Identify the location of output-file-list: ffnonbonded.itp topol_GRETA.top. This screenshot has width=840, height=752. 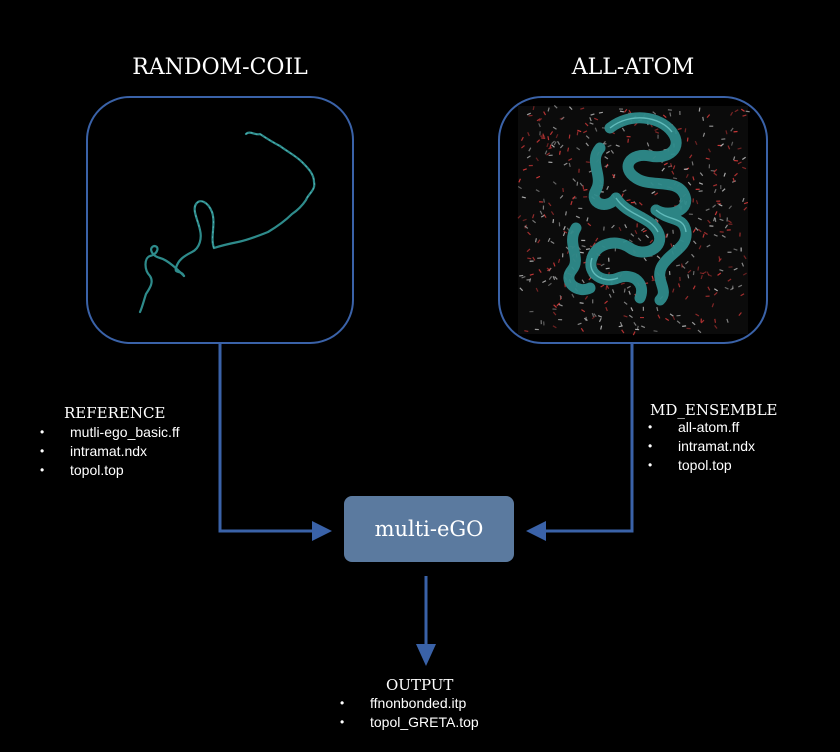
(409, 713).